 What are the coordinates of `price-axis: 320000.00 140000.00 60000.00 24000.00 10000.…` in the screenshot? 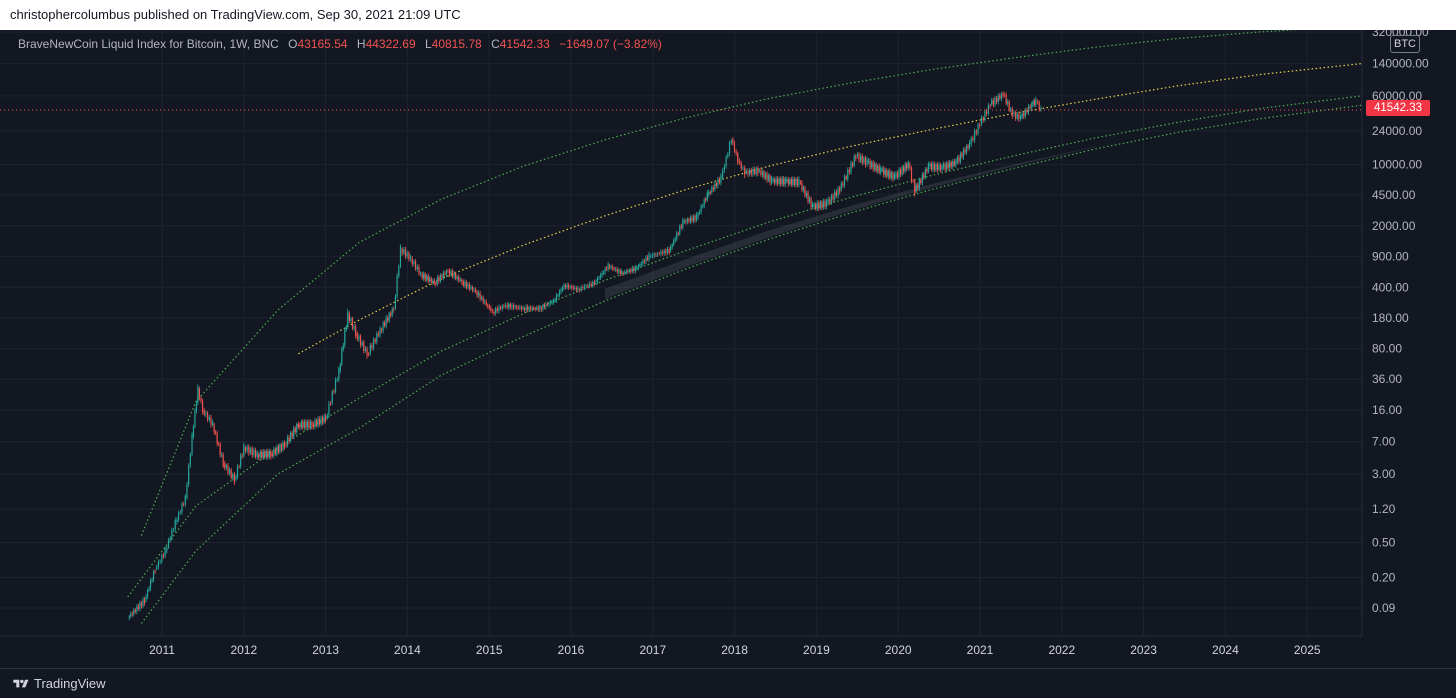 It's located at (1400, 322).